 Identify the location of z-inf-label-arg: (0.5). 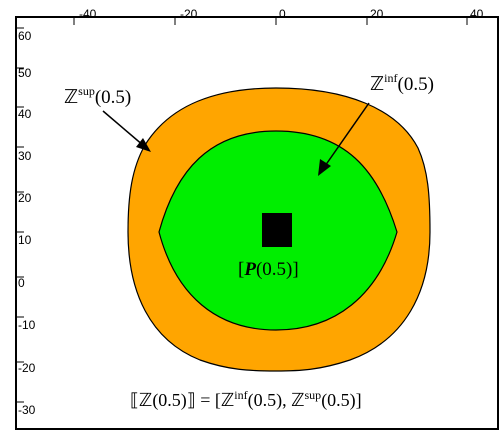
(416, 84).